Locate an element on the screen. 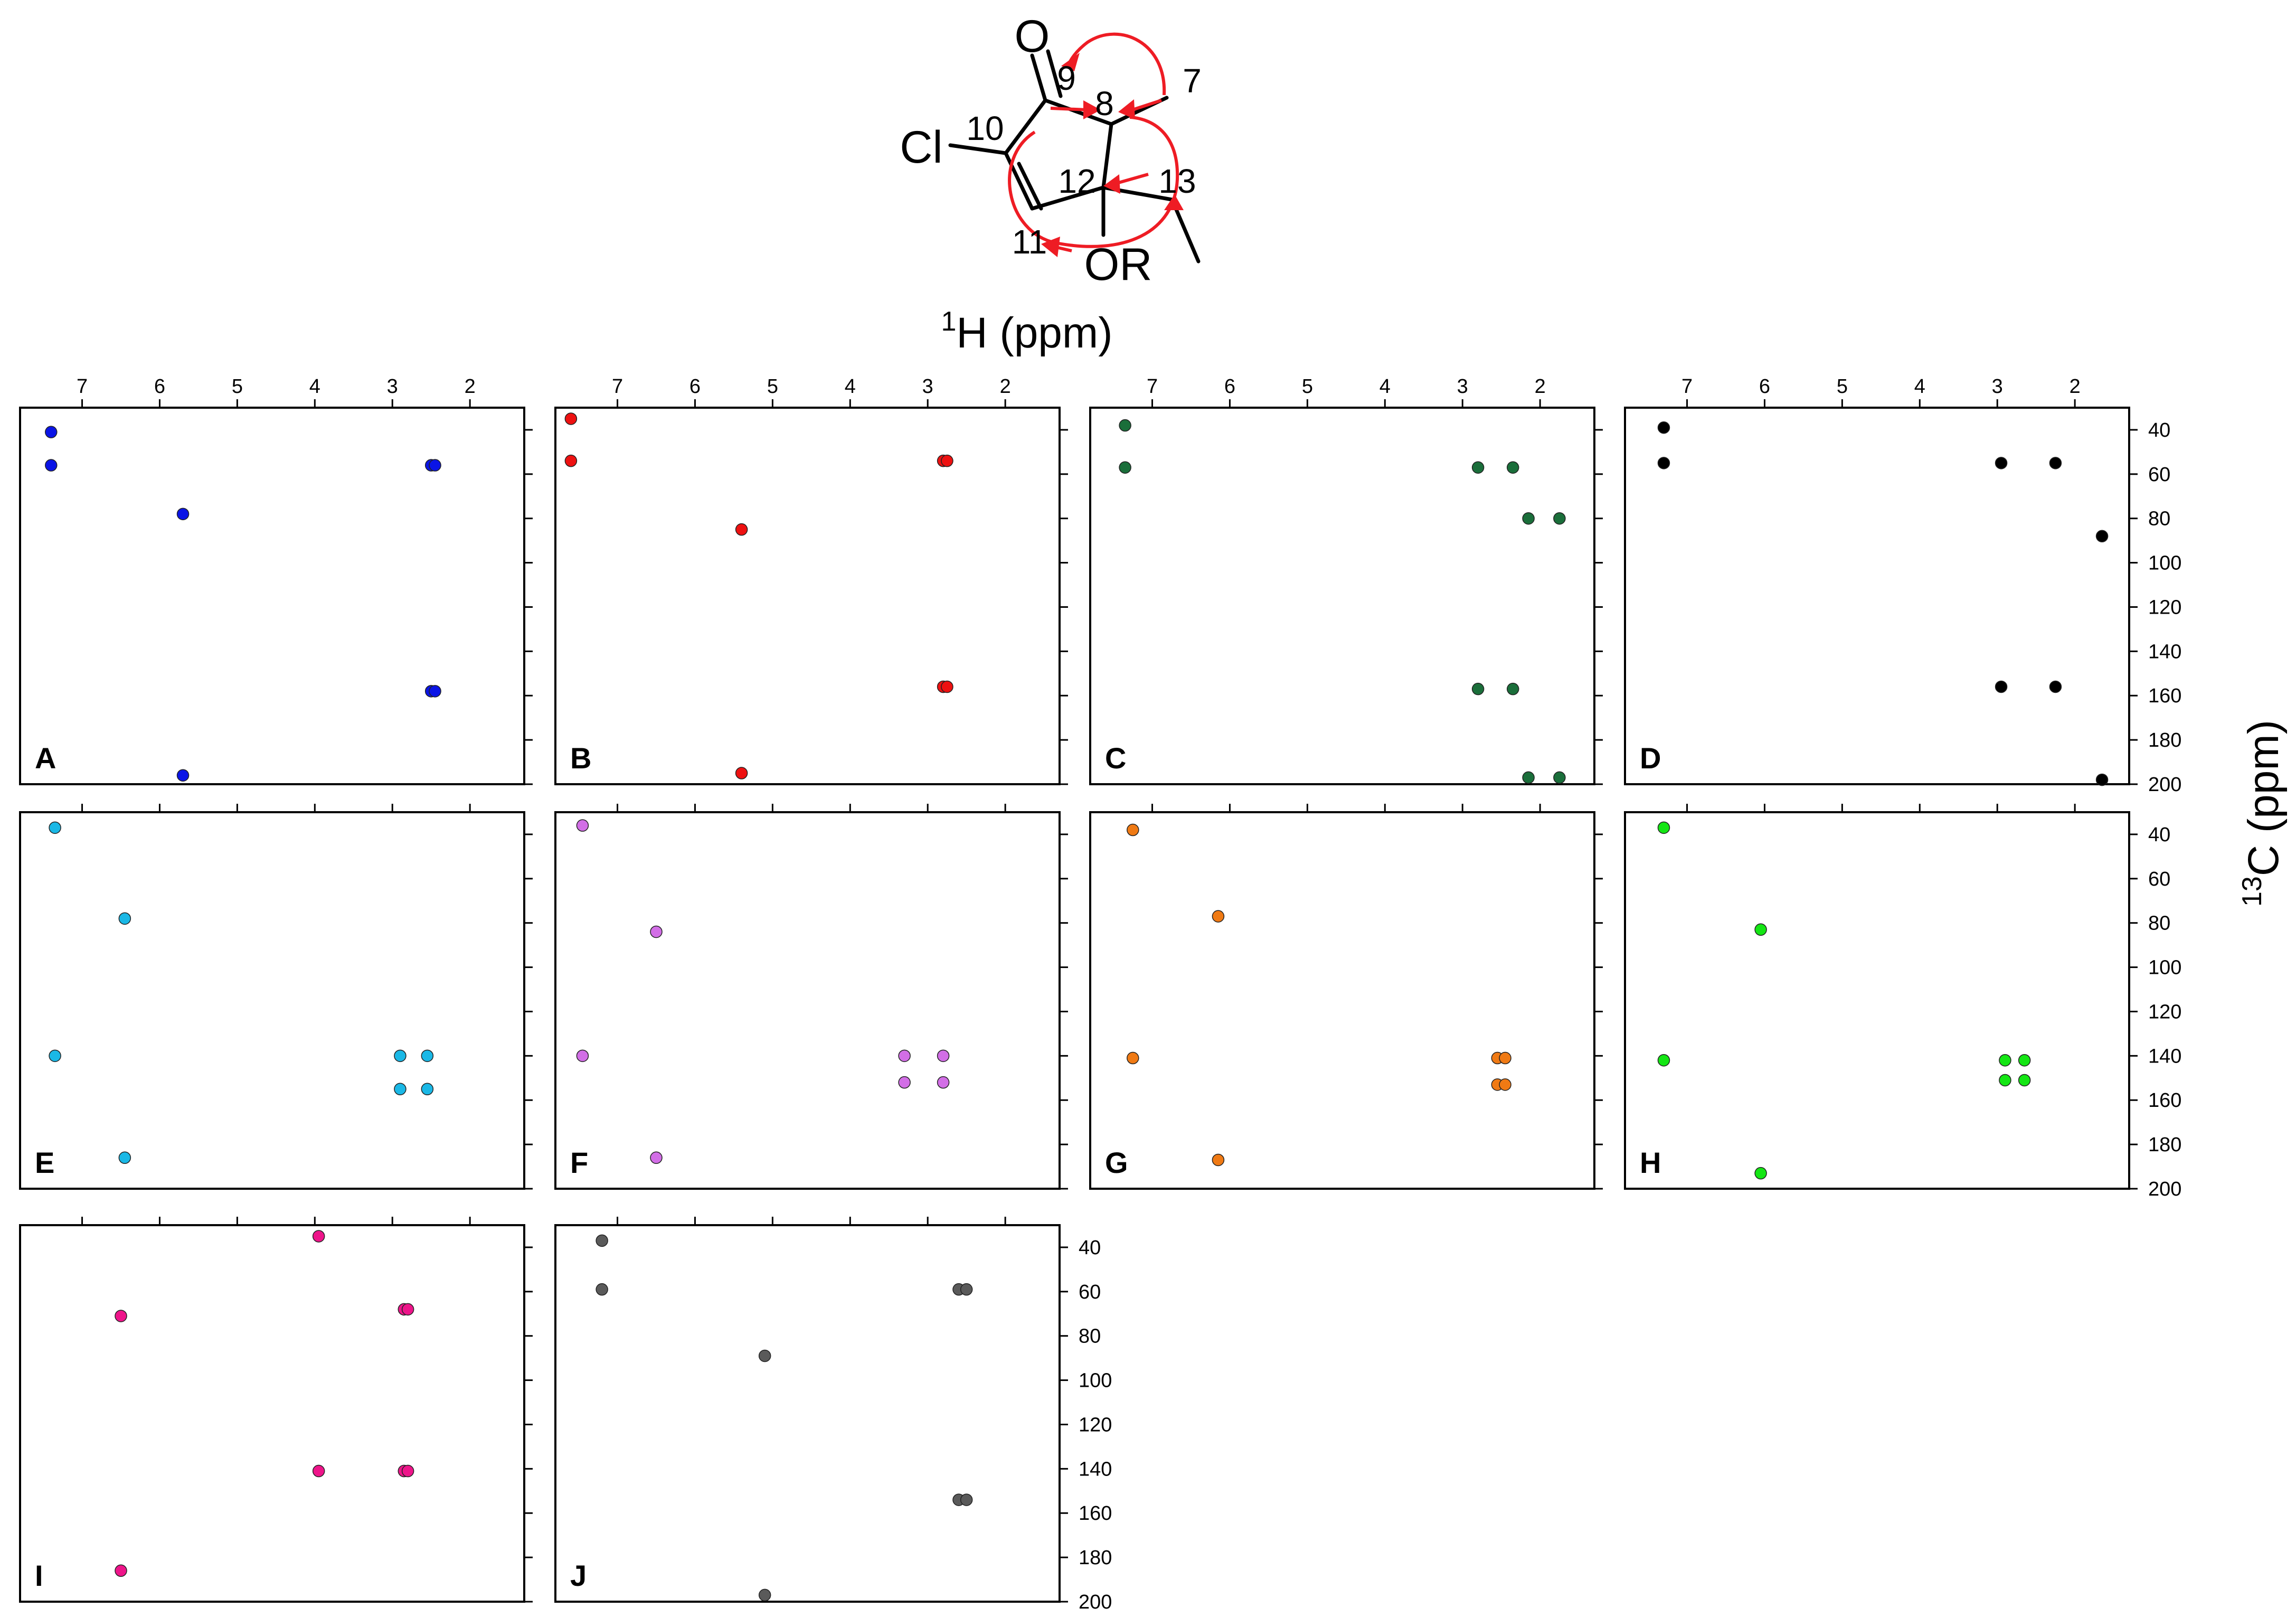 The height and width of the screenshot is (1617, 2296). y-tick-label: 100 is located at coordinates (2164, 968).